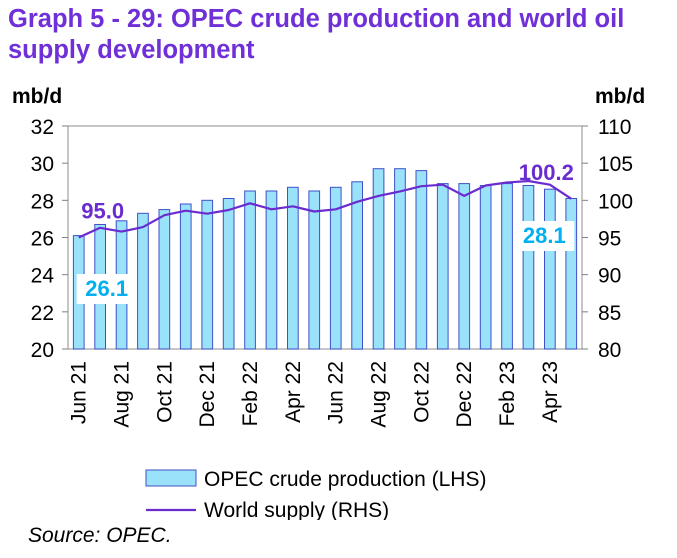  What do you see at coordinates (171, 478) in the screenshot?
I see `legend-bar-swatch` at bounding box center [171, 478].